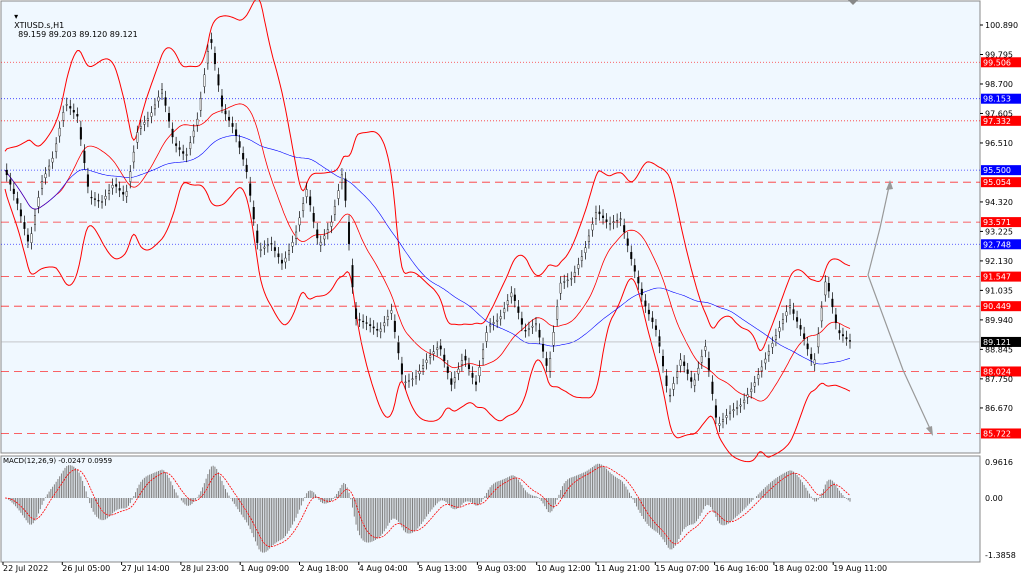 The width and height of the screenshot is (1024, 573). What do you see at coordinates (999, 143) in the screenshot?
I see `y-tick-label: 96.510` at bounding box center [999, 143].